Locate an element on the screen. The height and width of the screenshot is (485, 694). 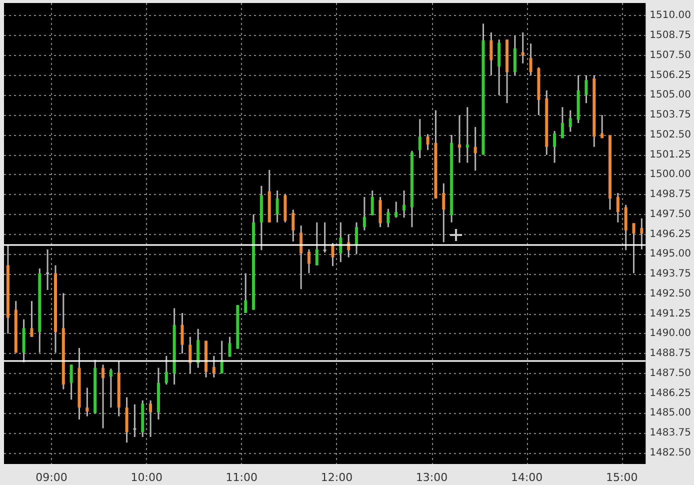
y-tick-label: 1500.00 is located at coordinates (671, 174).